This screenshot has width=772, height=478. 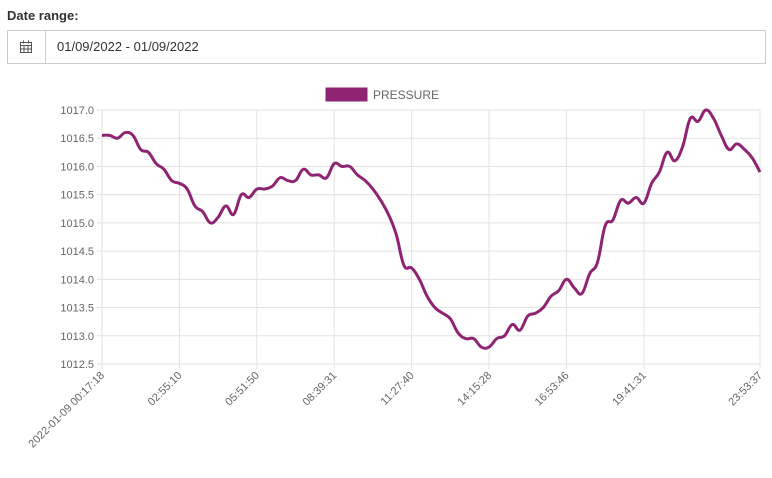 What do you see at coordinates (745, 389) in the screenshot?
I see `x-tick-label: 23:53:37` at bounding box center [745, 389].